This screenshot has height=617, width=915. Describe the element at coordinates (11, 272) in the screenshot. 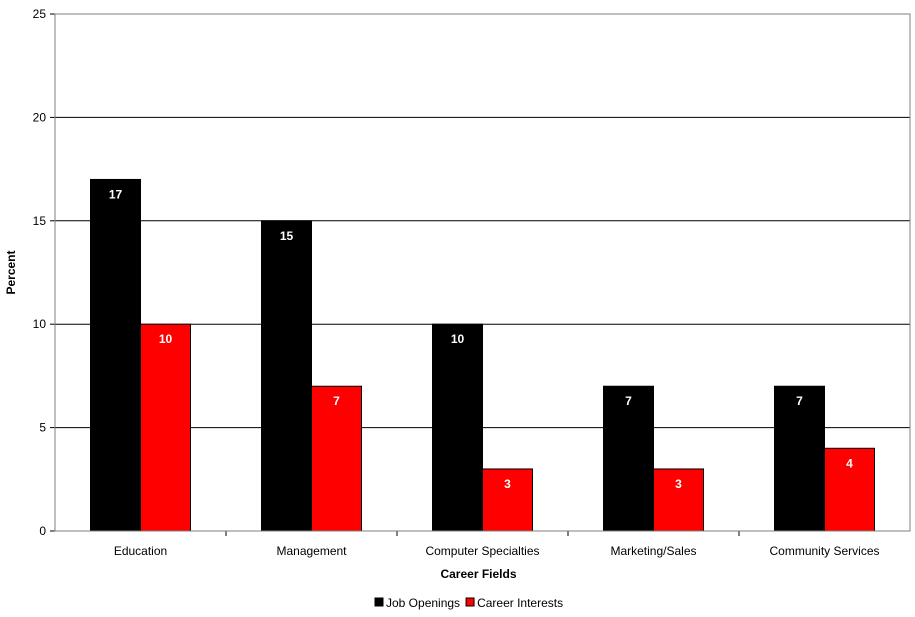

I see `y-axis-title: Percent` at that location.